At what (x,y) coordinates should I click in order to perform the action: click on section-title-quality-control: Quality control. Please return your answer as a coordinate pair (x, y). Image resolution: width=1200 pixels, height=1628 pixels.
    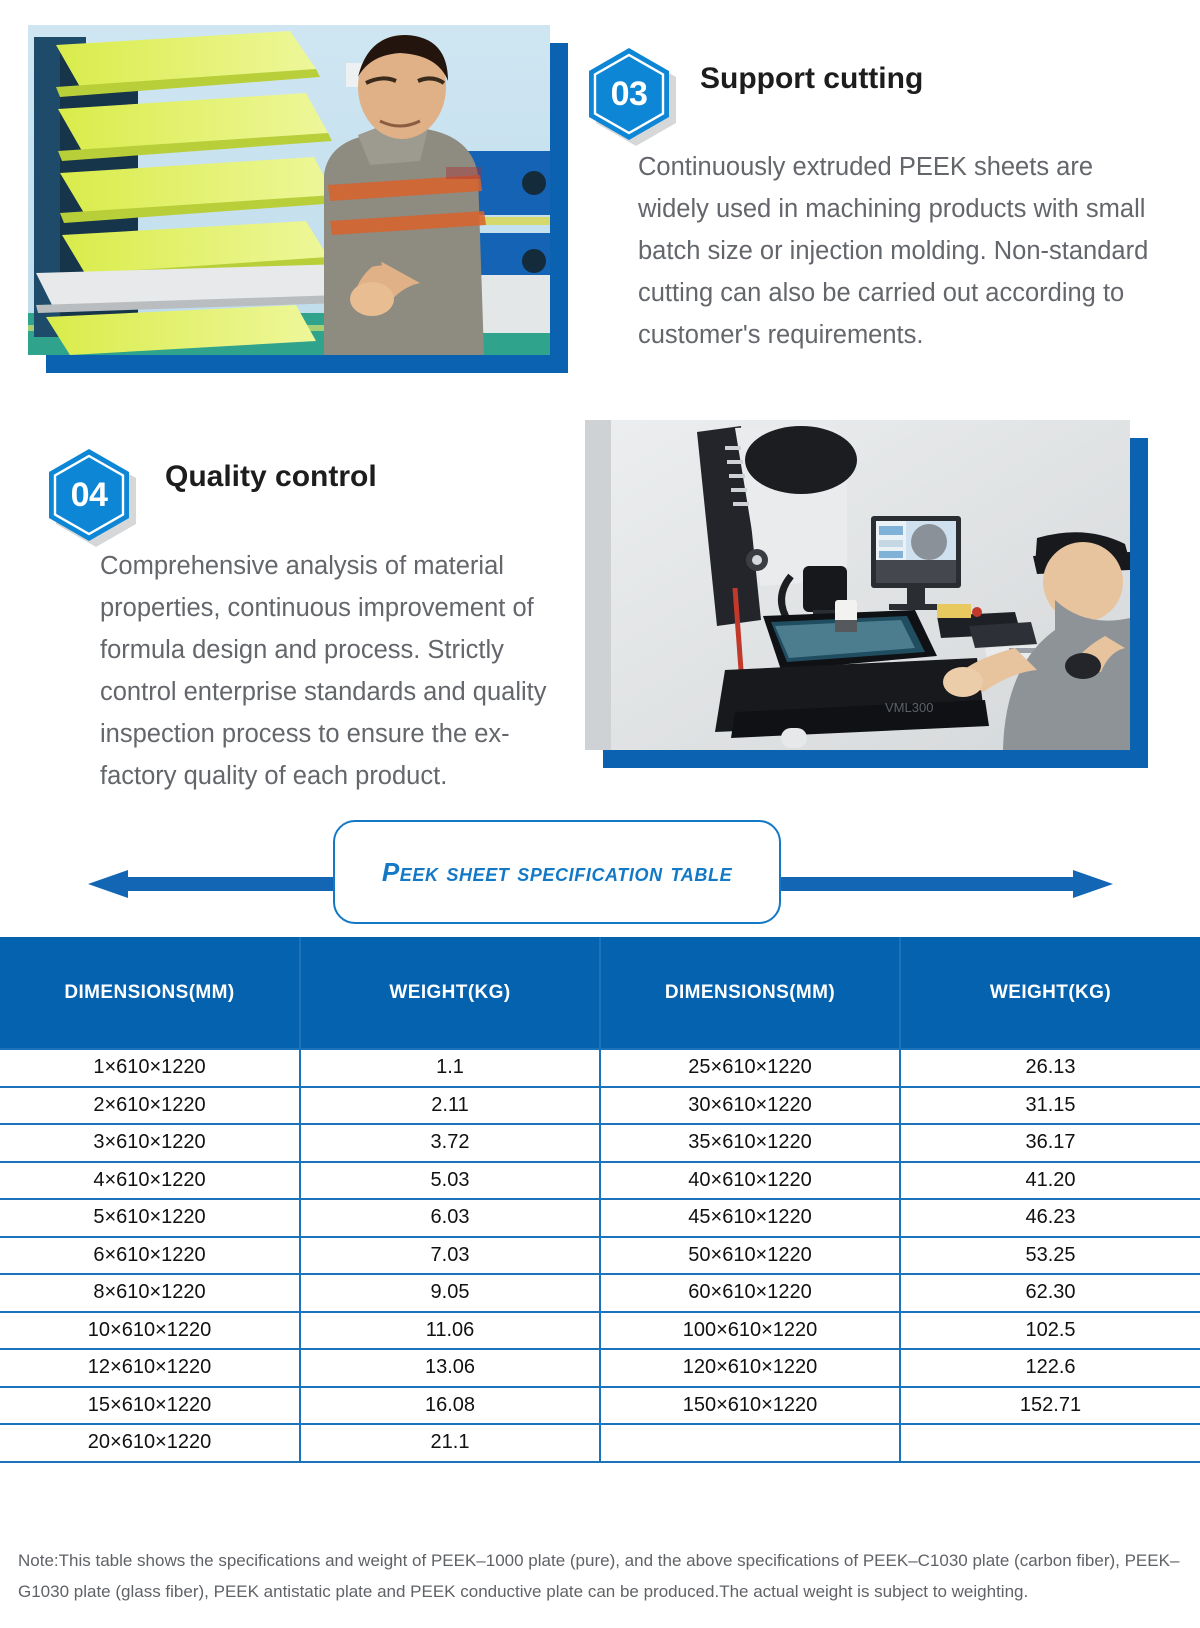
    Looking at the image, I should click on (271, 476).